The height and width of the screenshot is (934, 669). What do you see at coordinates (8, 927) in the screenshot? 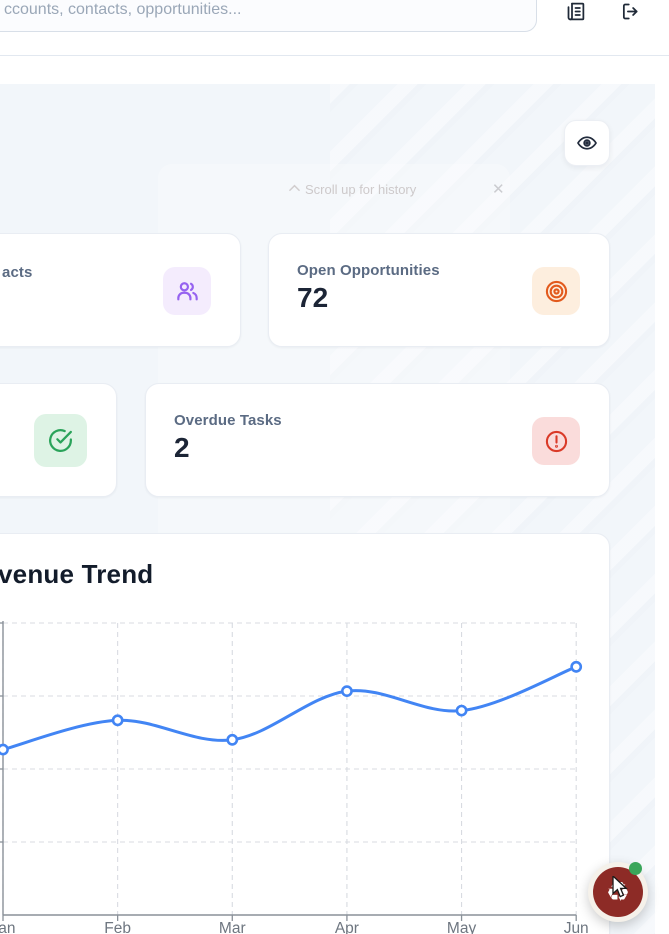
I see `svg-text: Jan` at bounding box center [8, 927].